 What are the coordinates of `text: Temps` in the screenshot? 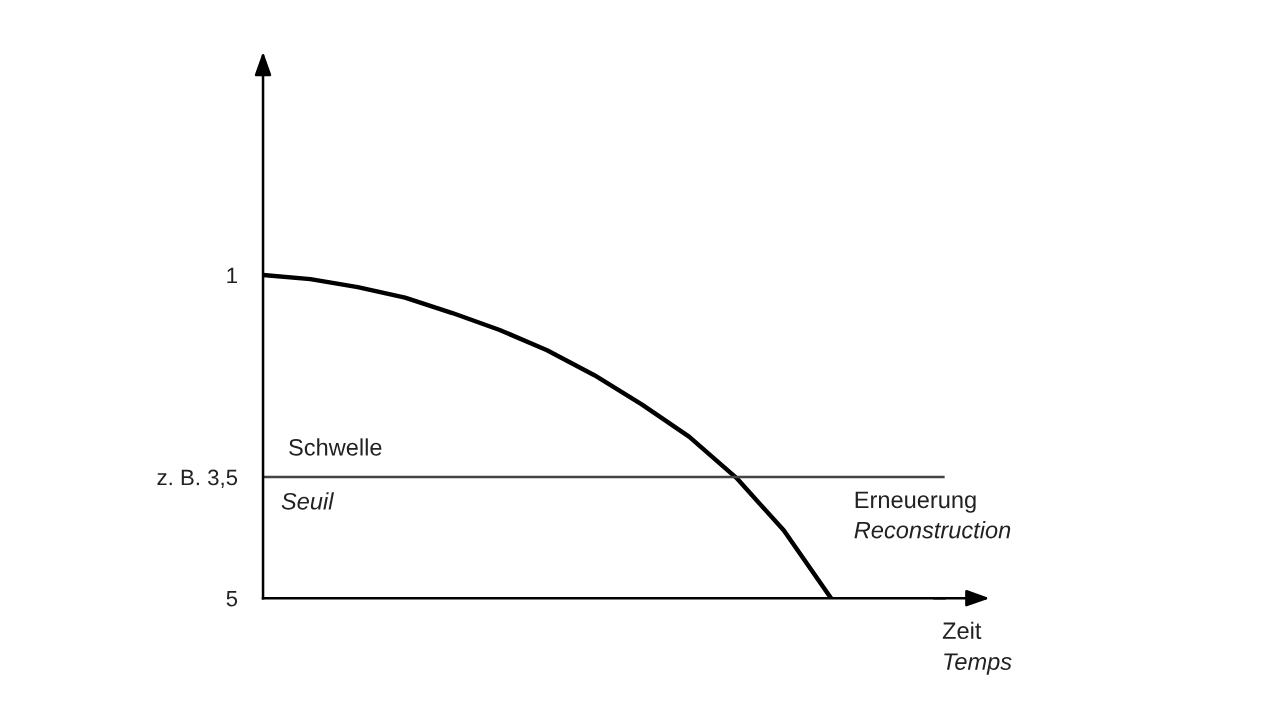 It's located at (978, 664).